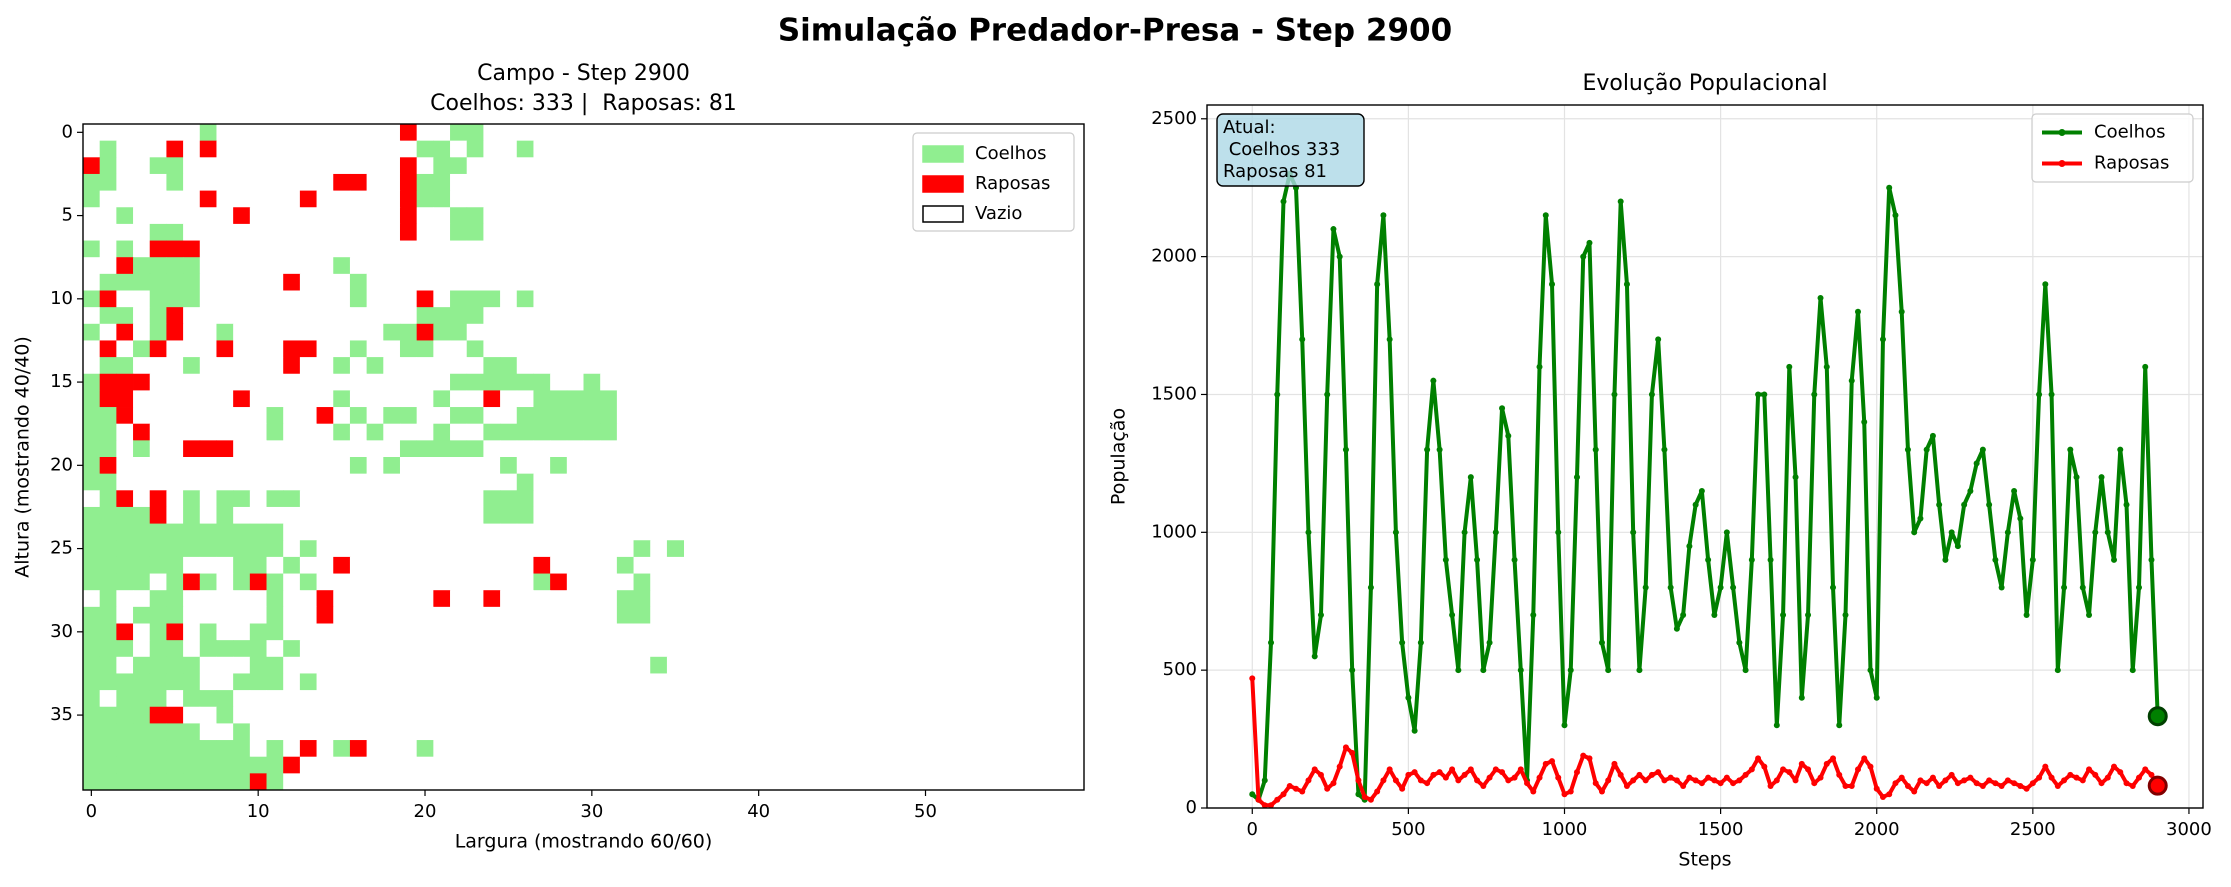 This screenshot has height=887, width=2231. I want to click on x-tick-label: 500, so click(1408, 829).